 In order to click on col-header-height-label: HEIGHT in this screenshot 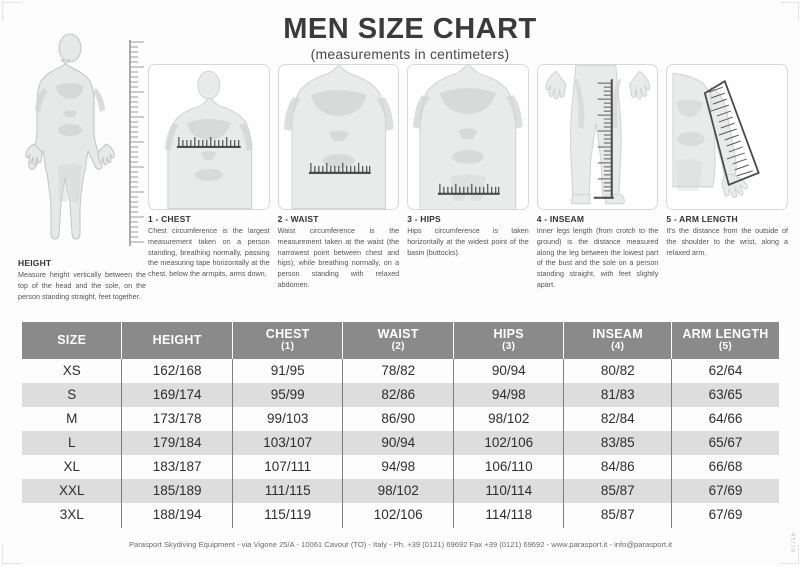, I will do `click(177, 339)`.